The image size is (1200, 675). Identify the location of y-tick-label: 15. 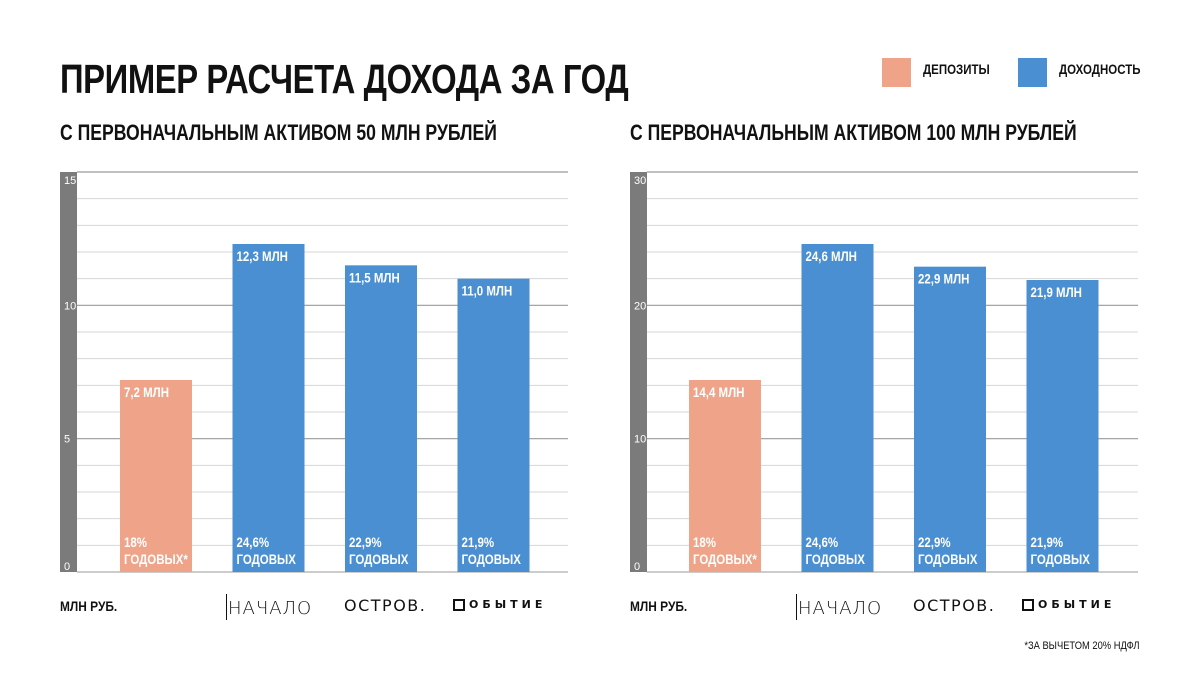
(70, 181).